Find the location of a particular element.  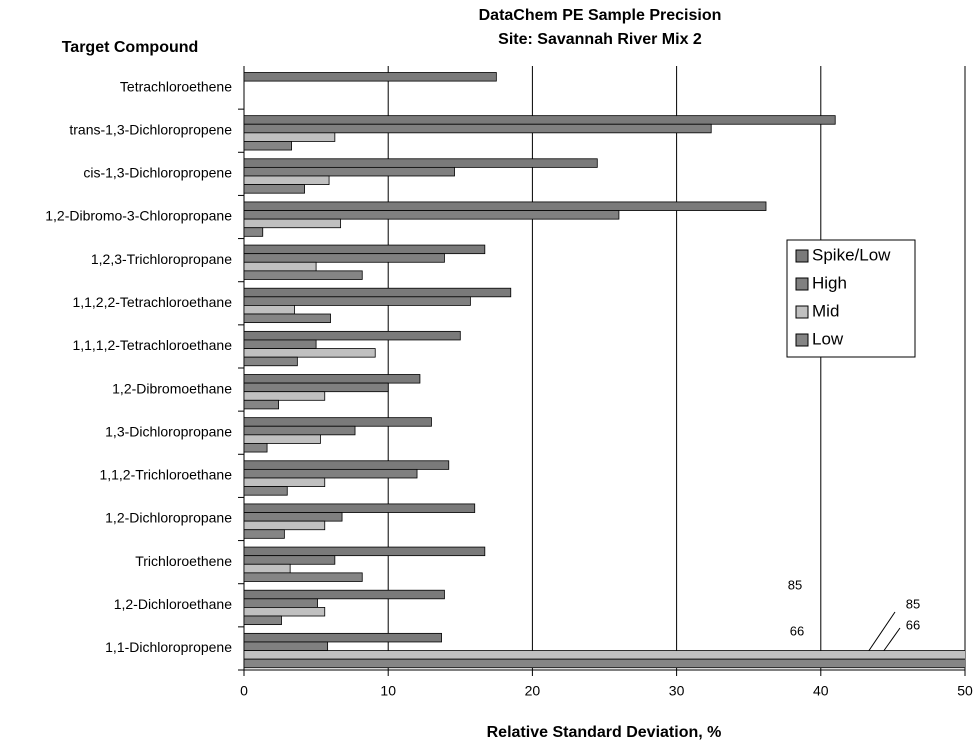

y-tick-label: 1,1,1,2-Tetrachloroethane is located at coordinates (152, 345).